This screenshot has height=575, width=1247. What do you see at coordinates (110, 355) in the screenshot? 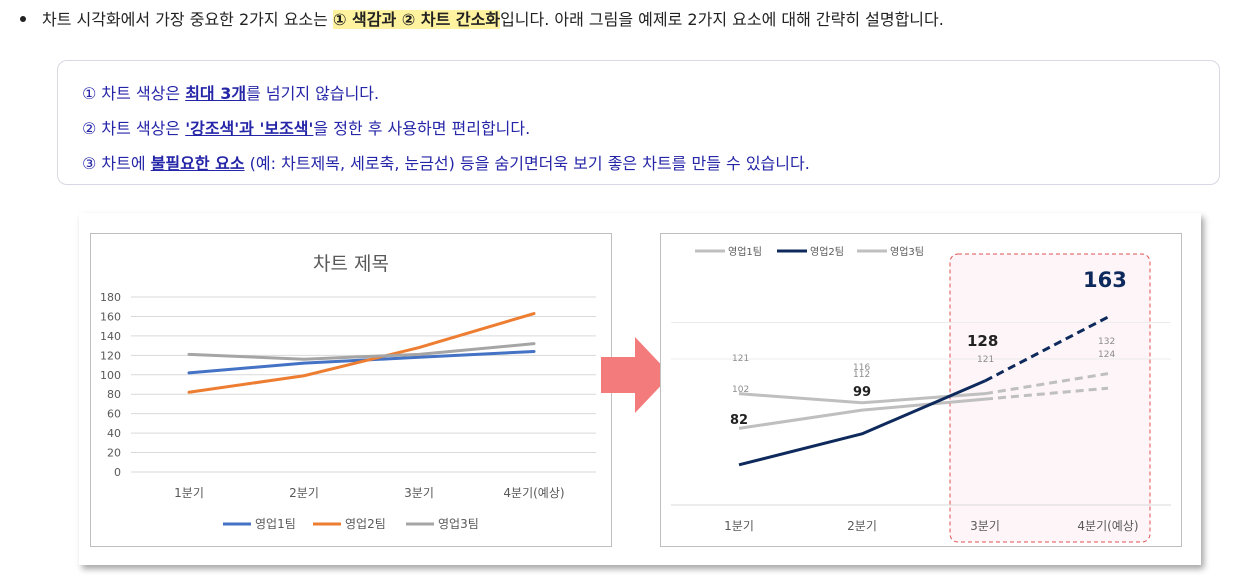
I see `y-tick-label: 120` at bounding box center [110, 355].